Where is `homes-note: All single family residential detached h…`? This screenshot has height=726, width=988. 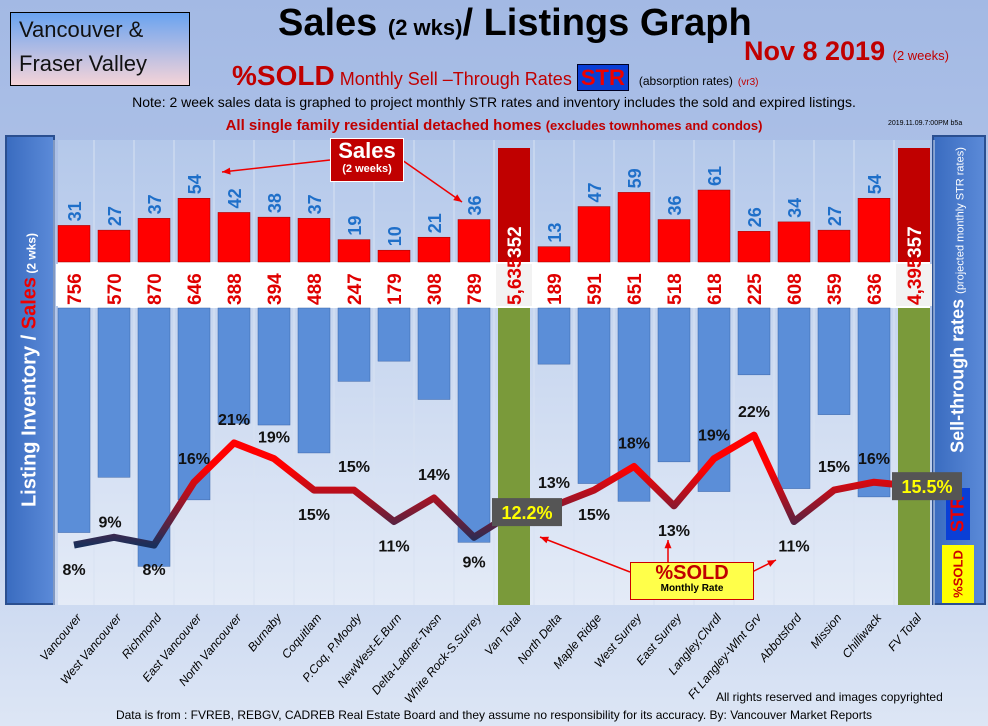 homes-note: All single family residential detached h… is located at coordinates (494, 125).